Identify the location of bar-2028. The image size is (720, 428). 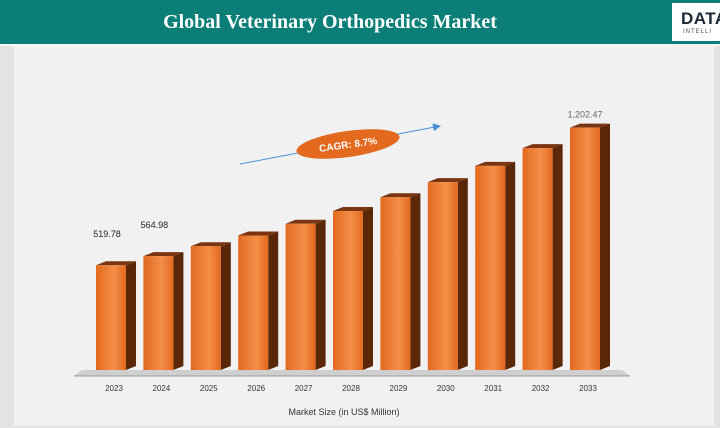
(353, 288).